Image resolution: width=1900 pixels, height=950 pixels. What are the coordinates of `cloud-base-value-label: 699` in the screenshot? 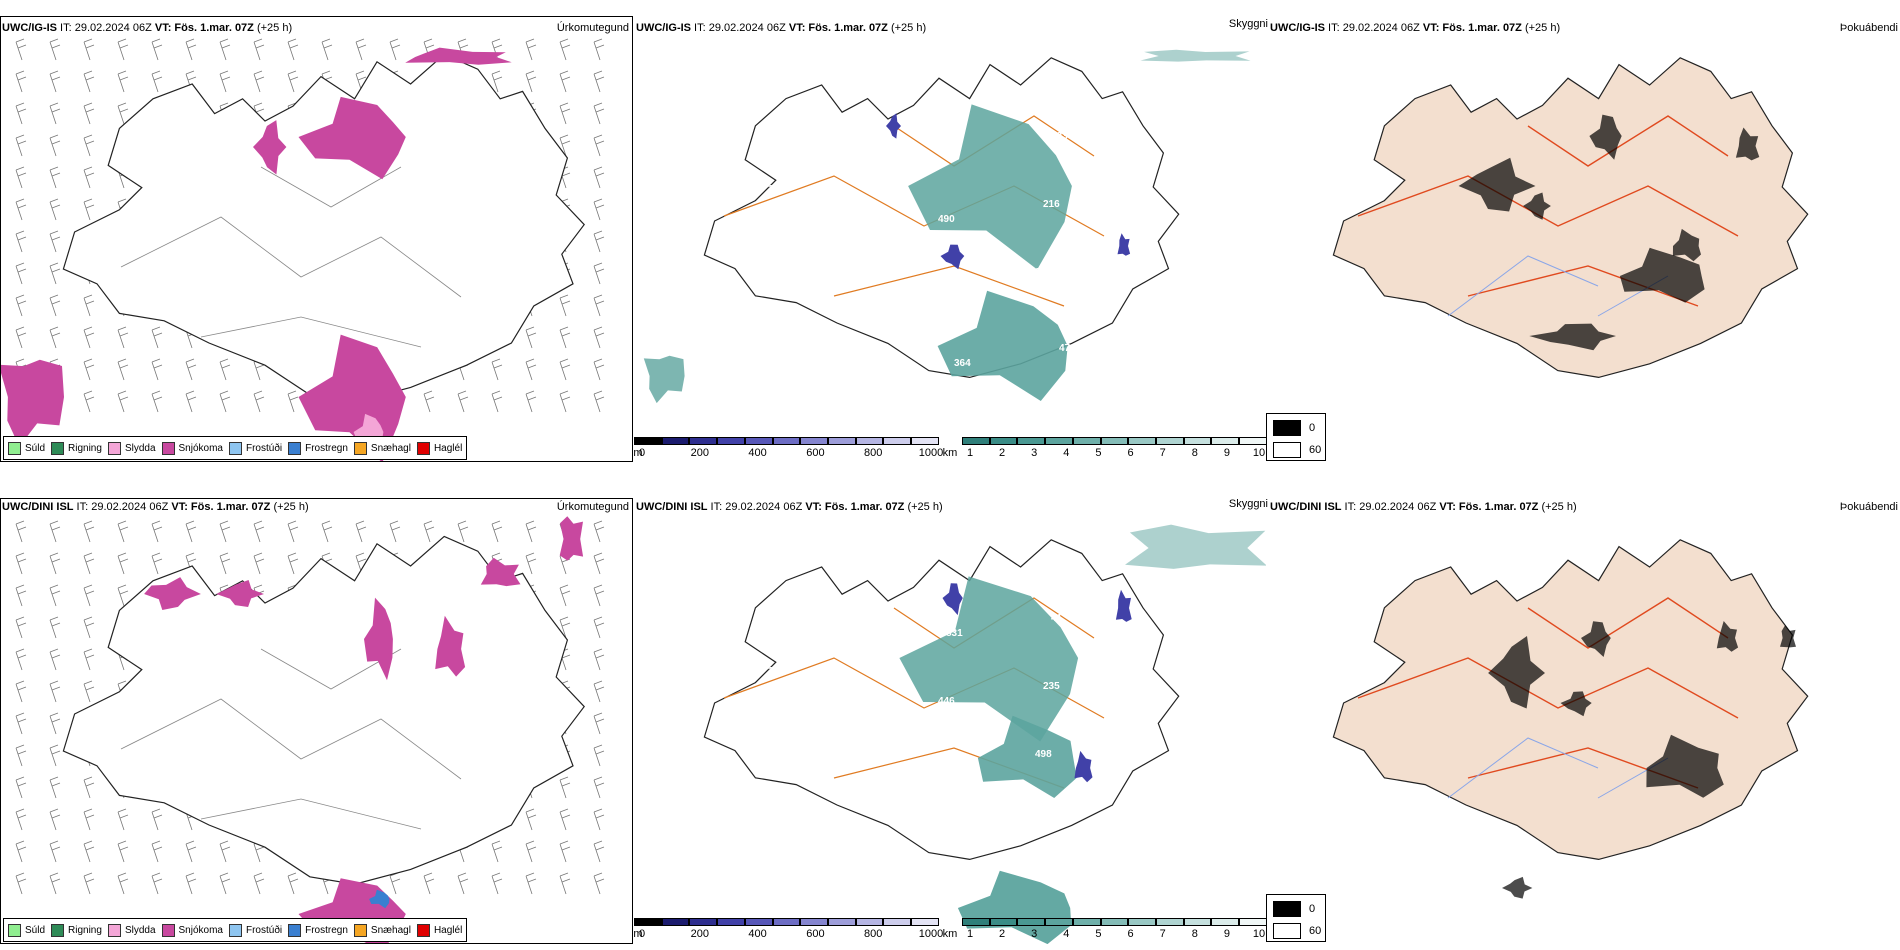 It's located at (857, 860).